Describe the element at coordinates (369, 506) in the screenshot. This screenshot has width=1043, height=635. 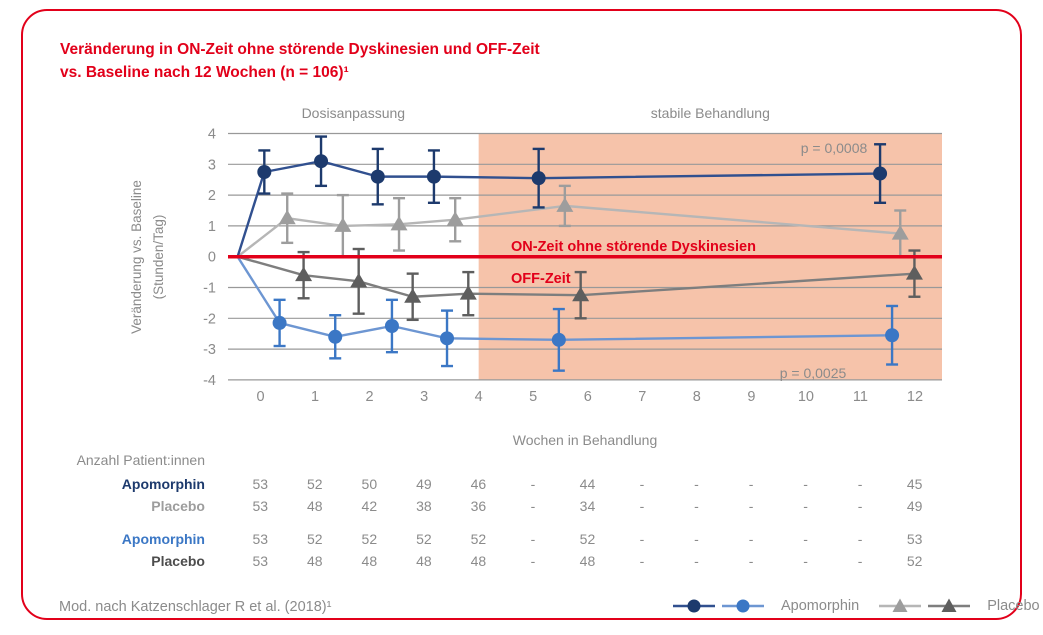
I see `cell-placebo-on-week-2: 42` at that location.